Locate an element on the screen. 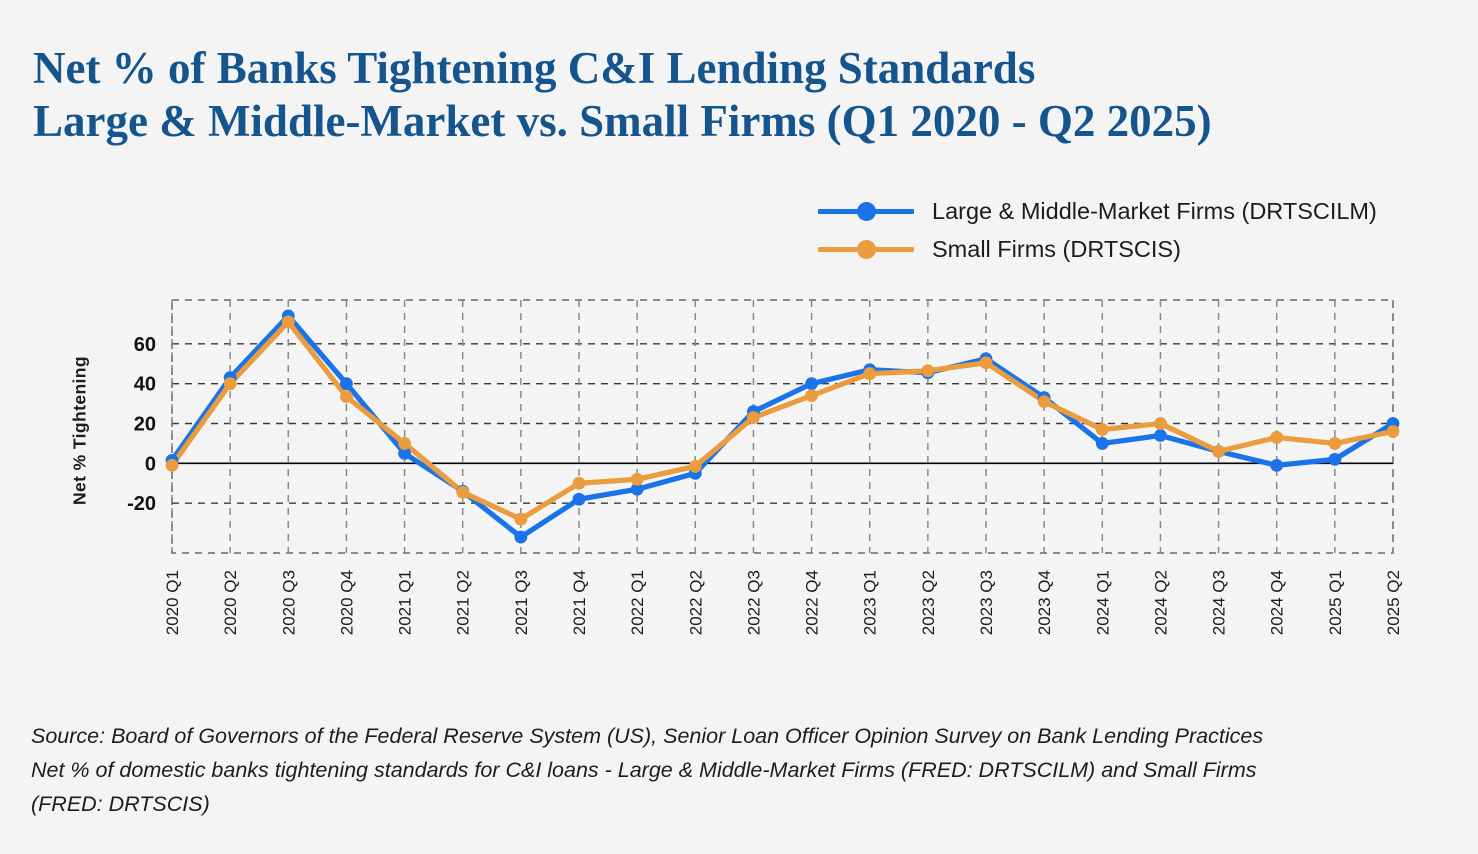  legend-item-small-firms: Small Firms (DRTSCIS) is located at coordinates (1118, 249).